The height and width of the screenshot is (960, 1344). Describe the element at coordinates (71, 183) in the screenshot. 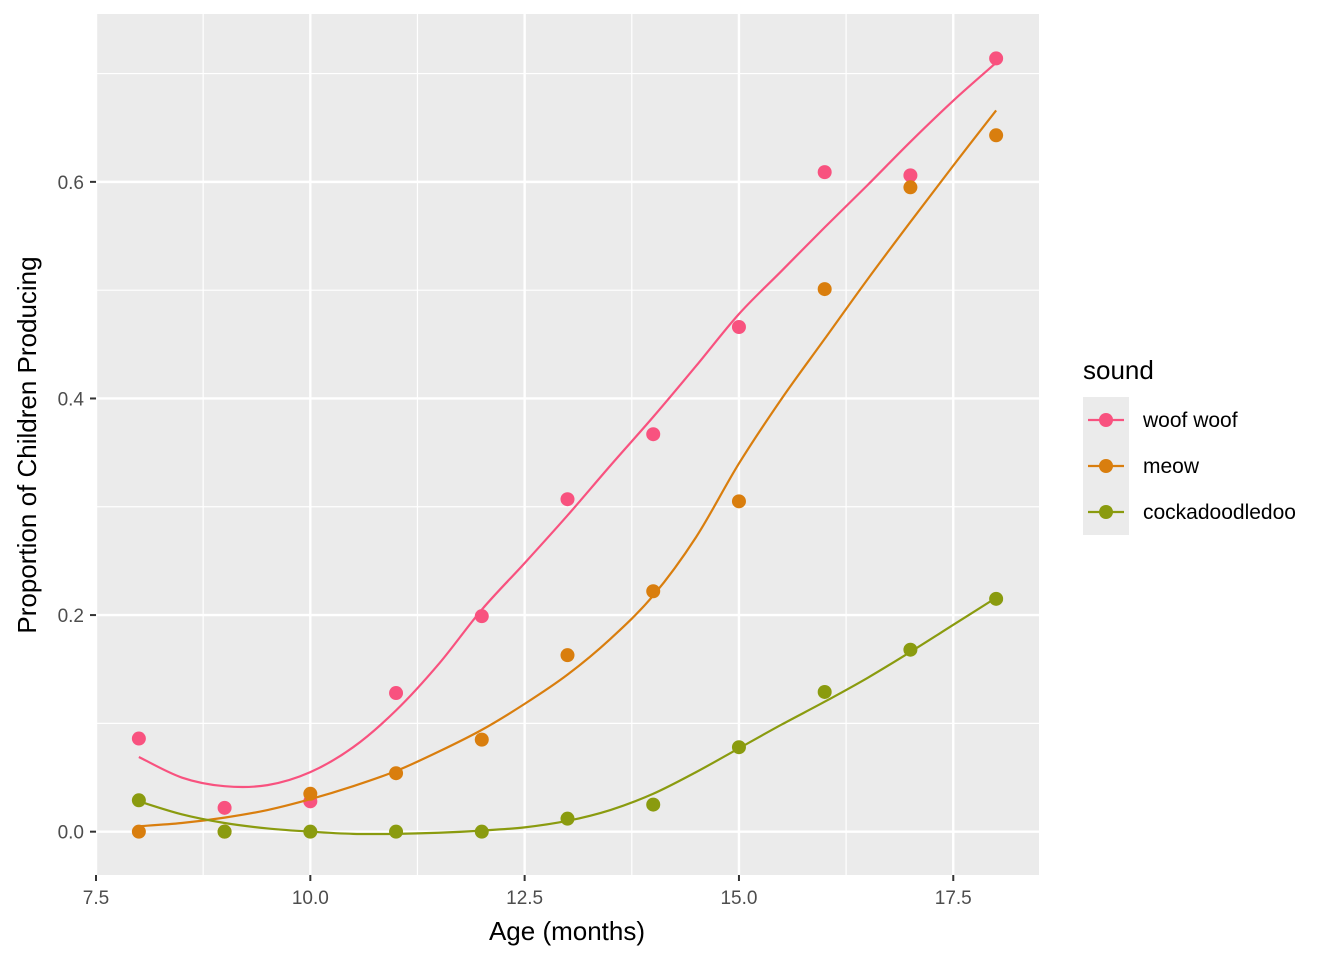

I see `y-tick-label: 0.6` at that location.